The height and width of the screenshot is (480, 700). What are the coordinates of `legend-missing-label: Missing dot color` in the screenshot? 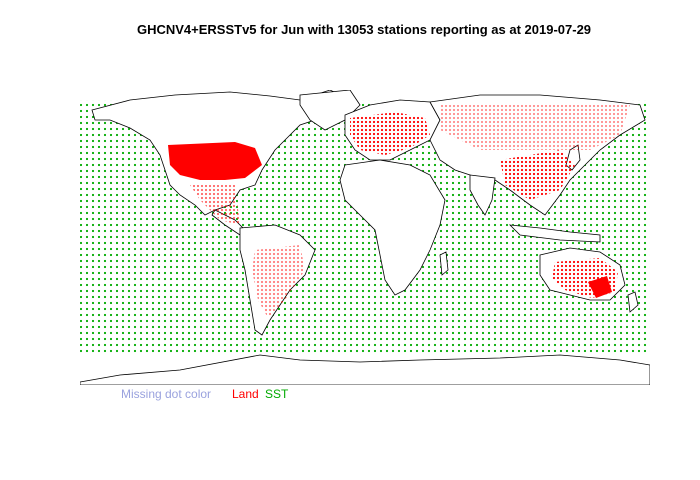 It's located at (166, 394).